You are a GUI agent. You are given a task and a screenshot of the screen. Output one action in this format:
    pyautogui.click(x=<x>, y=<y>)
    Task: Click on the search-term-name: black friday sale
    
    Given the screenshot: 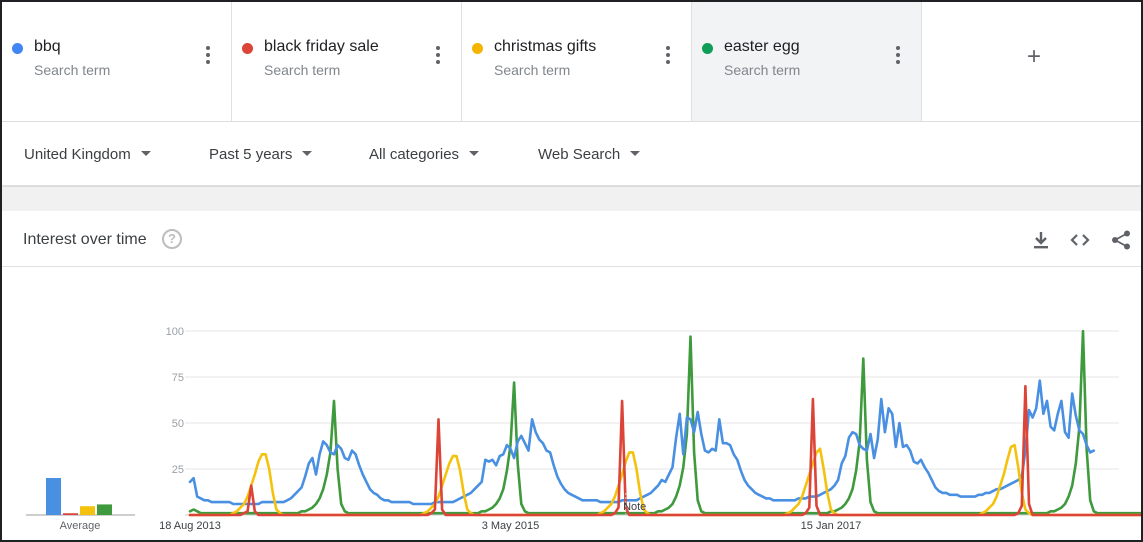 What is the action you would take?
    pyautogui.click(x=321, y=46)
    